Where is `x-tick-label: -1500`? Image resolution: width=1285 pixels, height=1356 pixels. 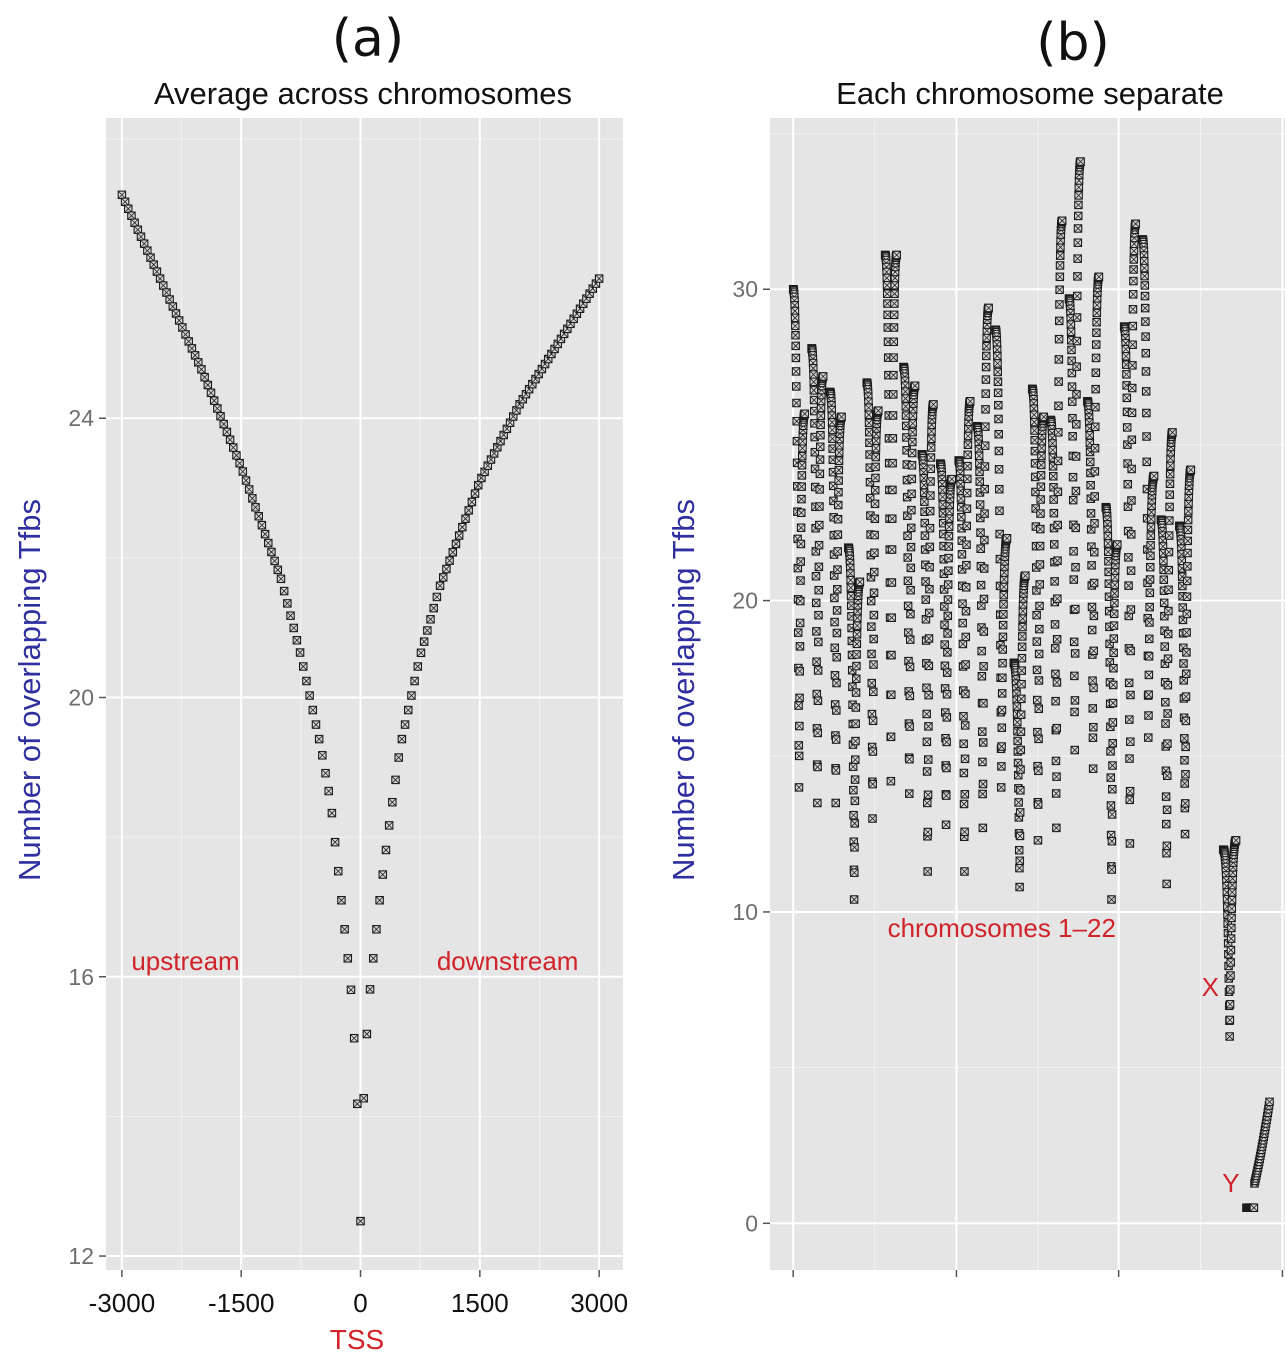
x-tick-label: -1500 is located at coordinates (241, 1303).